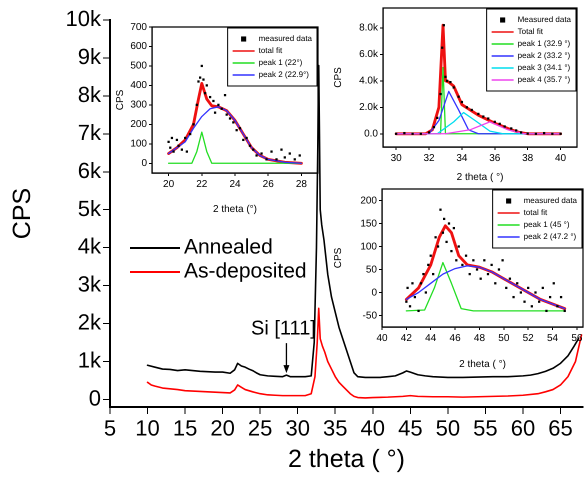  Describe the element at coordinates (90, 246) in the screenshot. I see `y-tick-label: 4k` at that location.